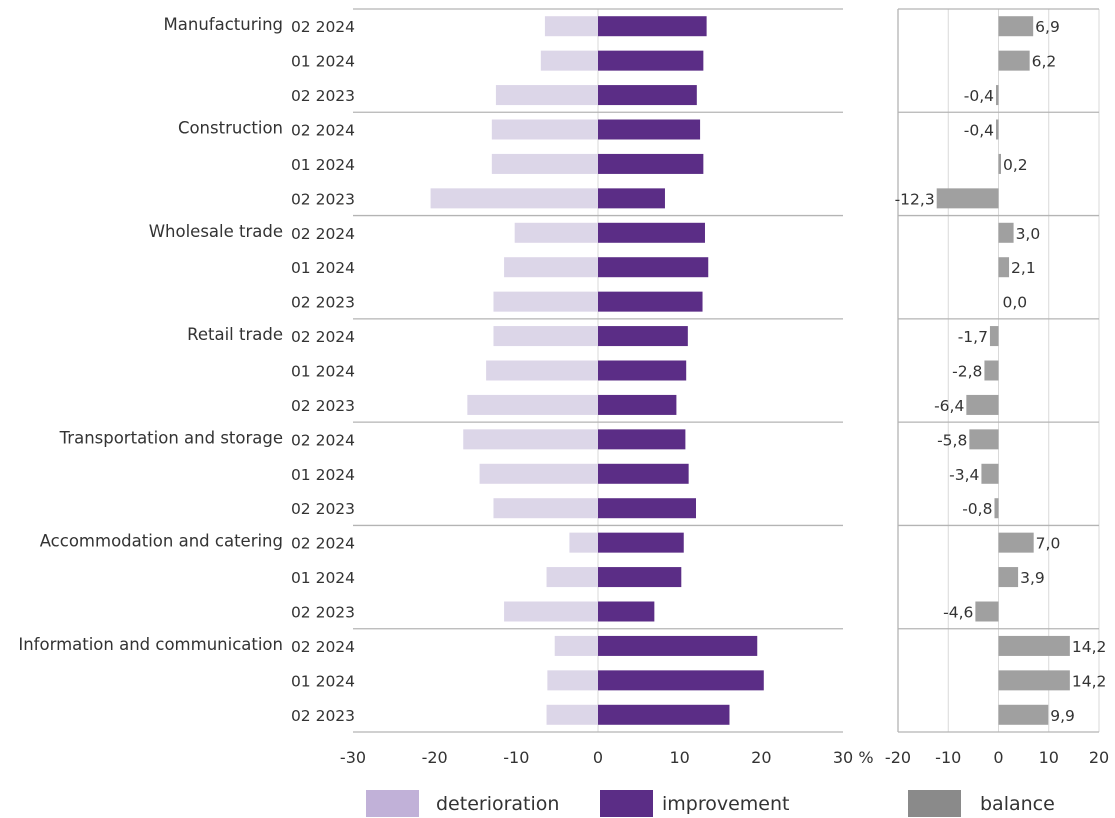  What do you see at coordinates (726, 804) in the screenshot?
I see `improvement-legend-label: improvement` at bounding box center [726, 804].